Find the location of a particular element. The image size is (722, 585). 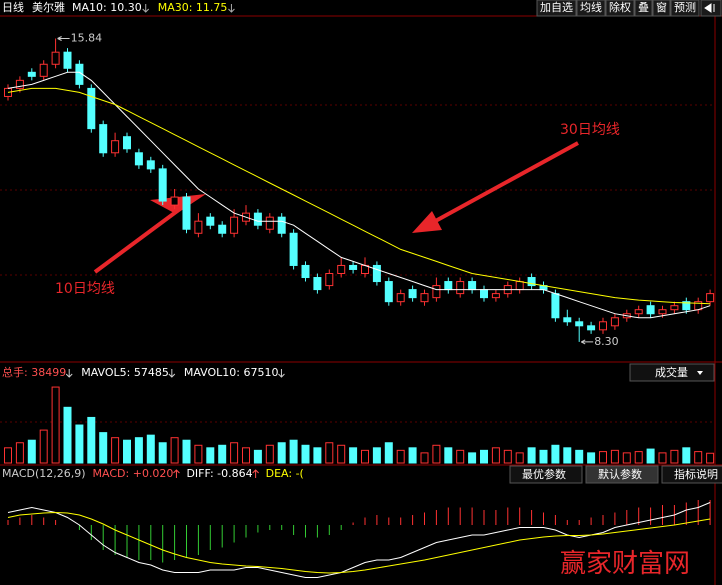

indicator-button-label: 最优参数 is located at coordinates (544, 474).